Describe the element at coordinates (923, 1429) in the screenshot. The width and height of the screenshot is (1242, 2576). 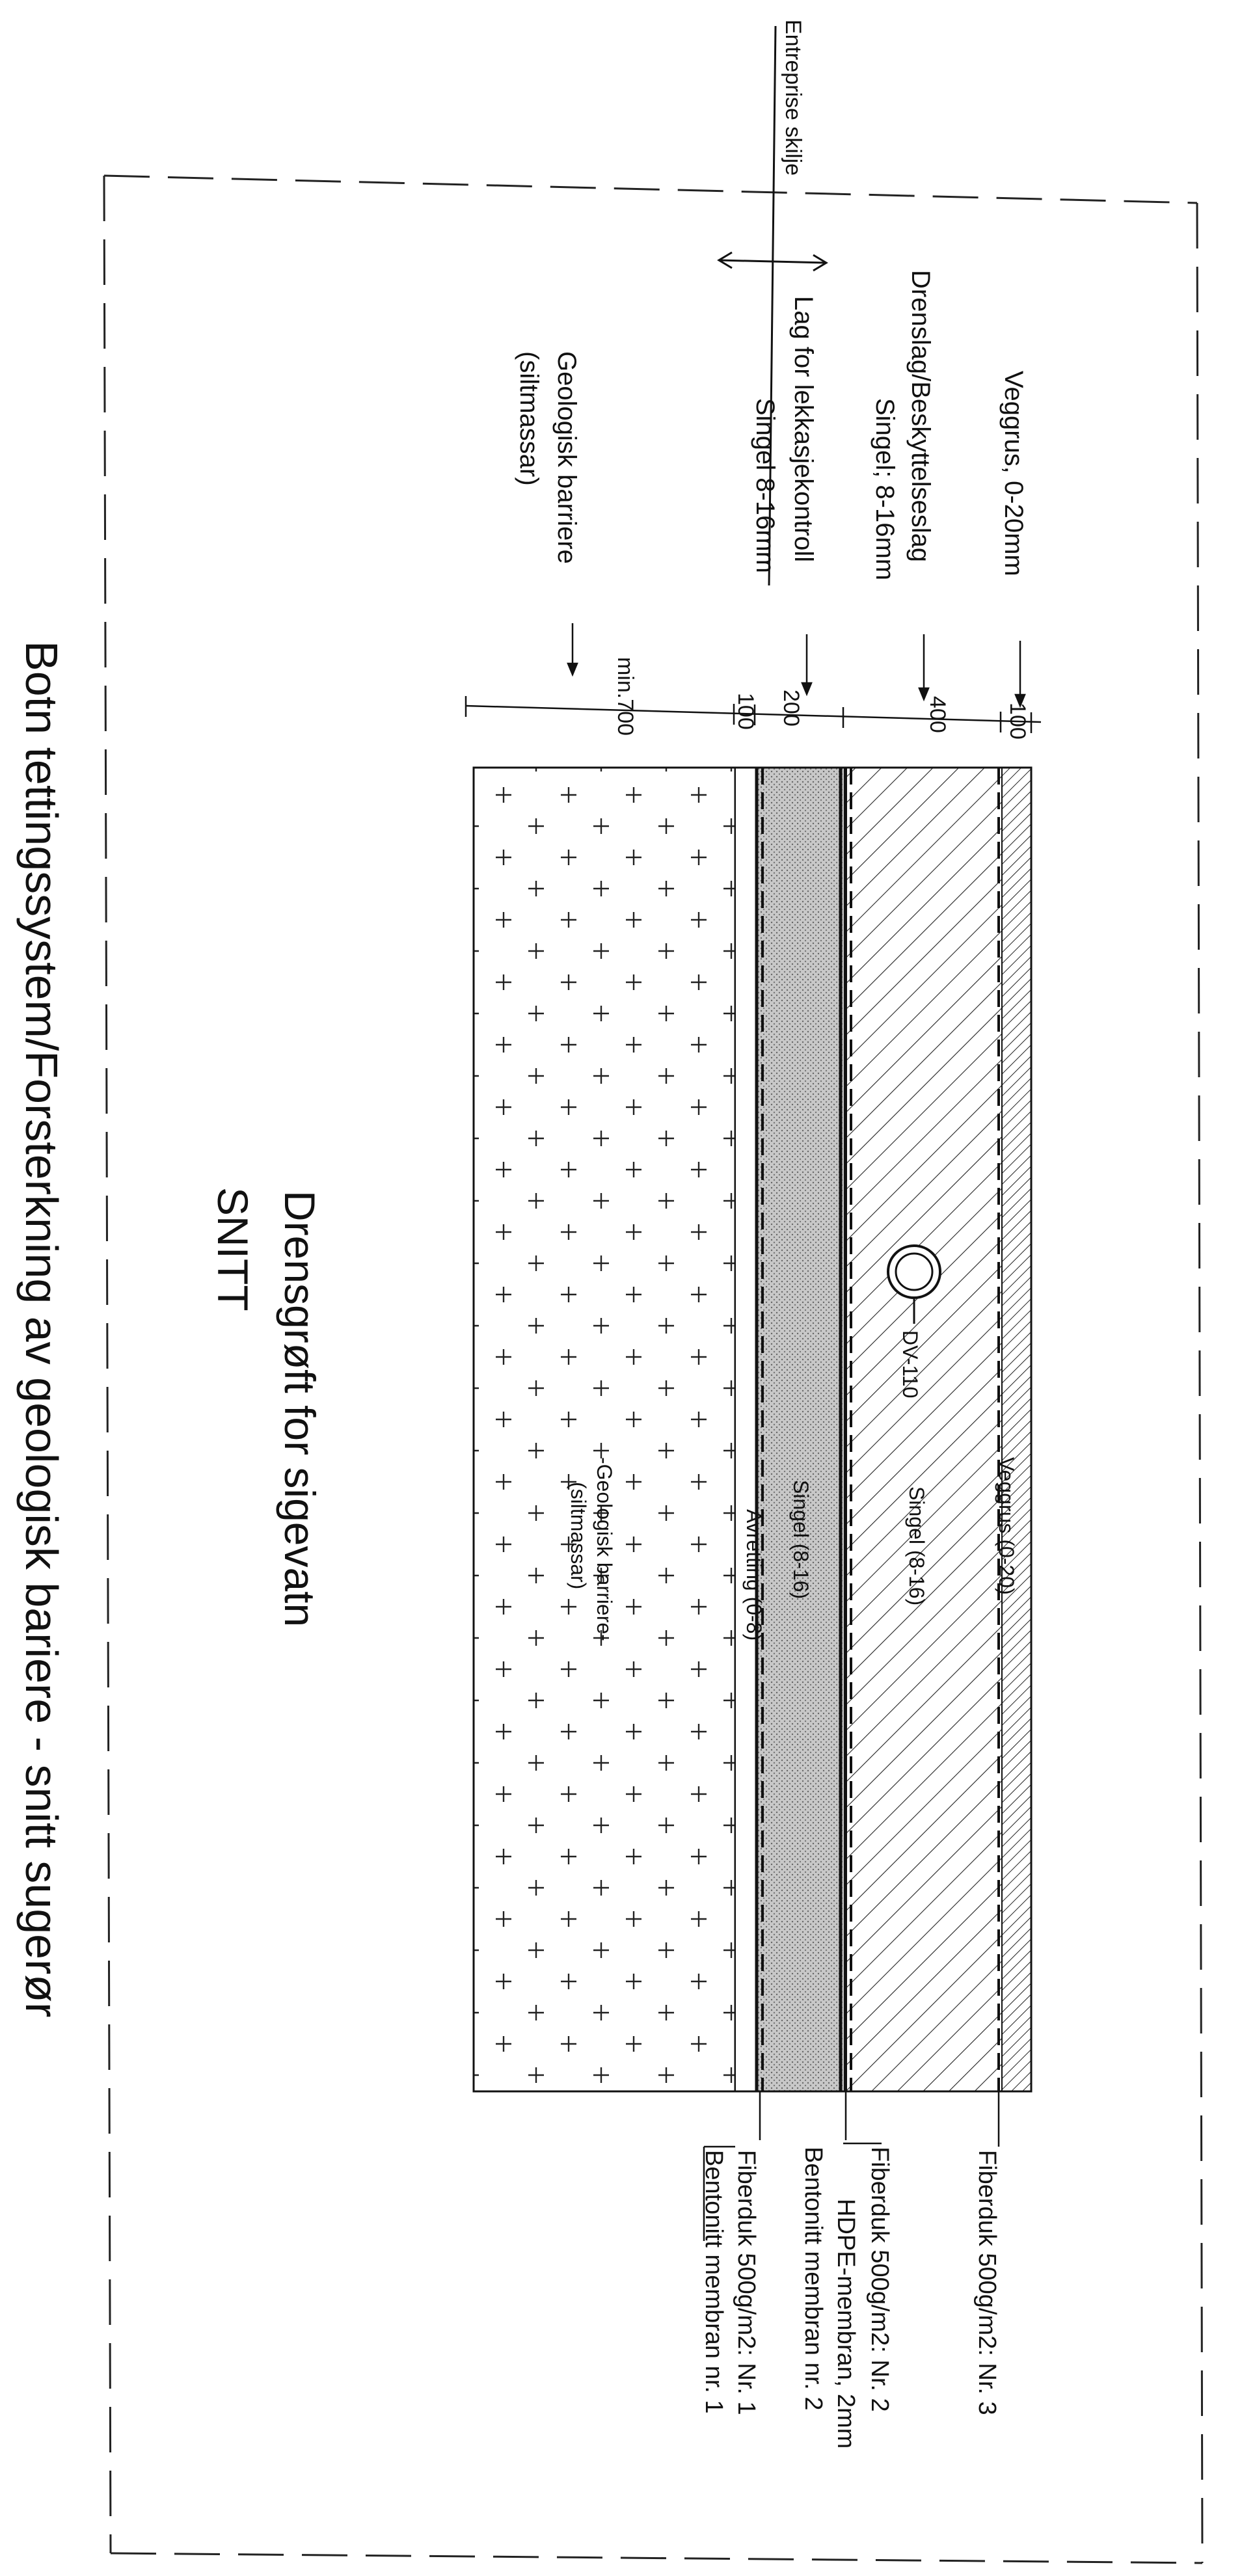
I see `drainage-singel-layer` at that location.